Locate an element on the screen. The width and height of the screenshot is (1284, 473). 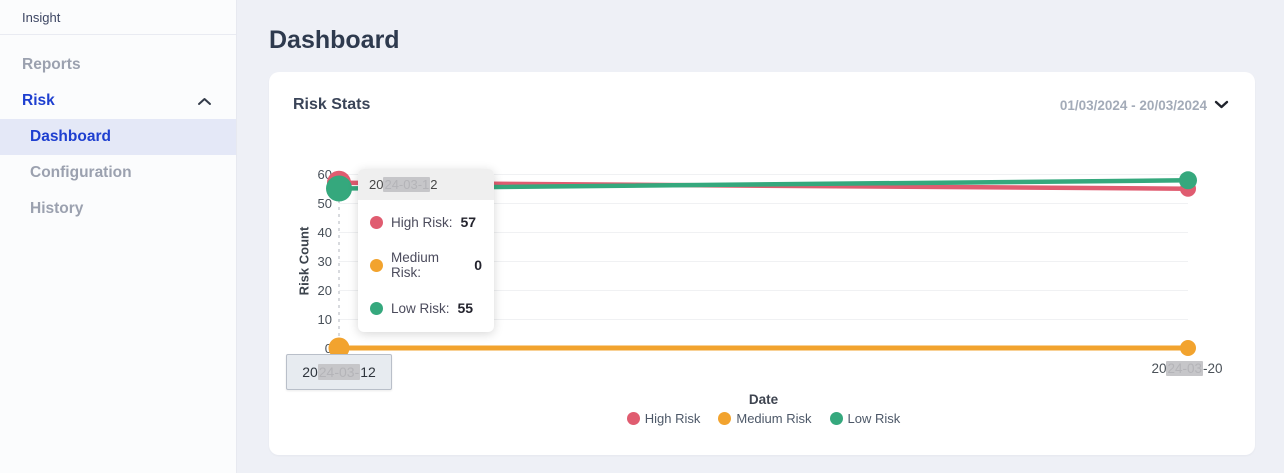
tooltip-date: 2024-03-12 is located at coordinates (426, 184).